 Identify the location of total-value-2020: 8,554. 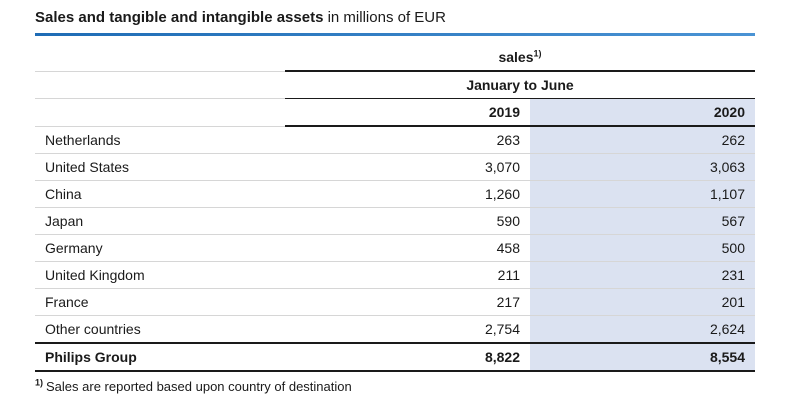
(642, 357).